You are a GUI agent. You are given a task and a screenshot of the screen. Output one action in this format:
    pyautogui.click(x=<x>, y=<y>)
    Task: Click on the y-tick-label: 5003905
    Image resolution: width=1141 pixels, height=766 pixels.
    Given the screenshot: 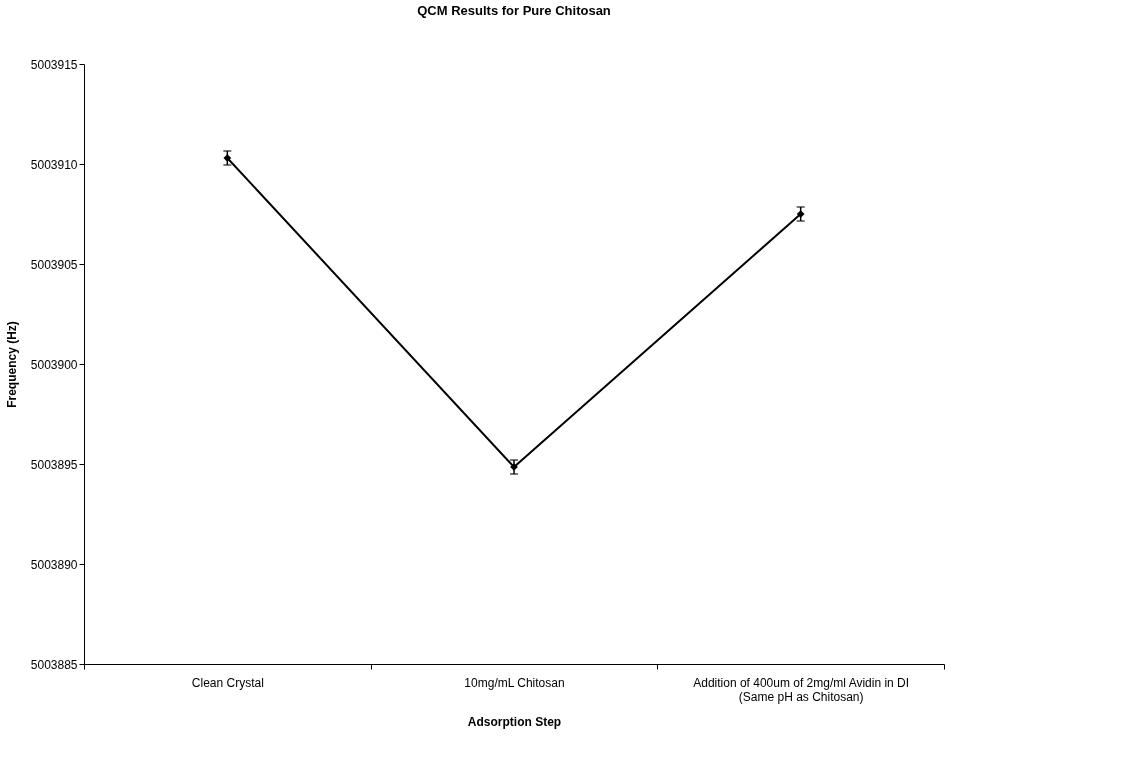 What is the action you would take?
    pyautogui.click(x=54, y=264)
    